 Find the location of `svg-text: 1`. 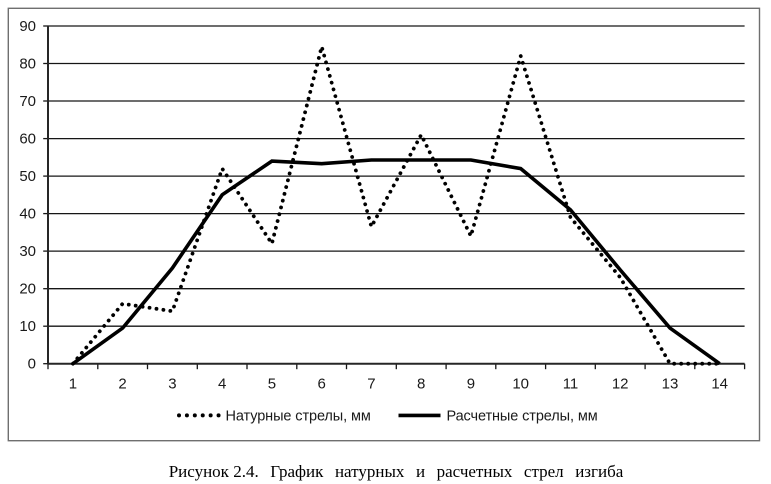

svg-text: 1 is located at coordinates (73, 384).